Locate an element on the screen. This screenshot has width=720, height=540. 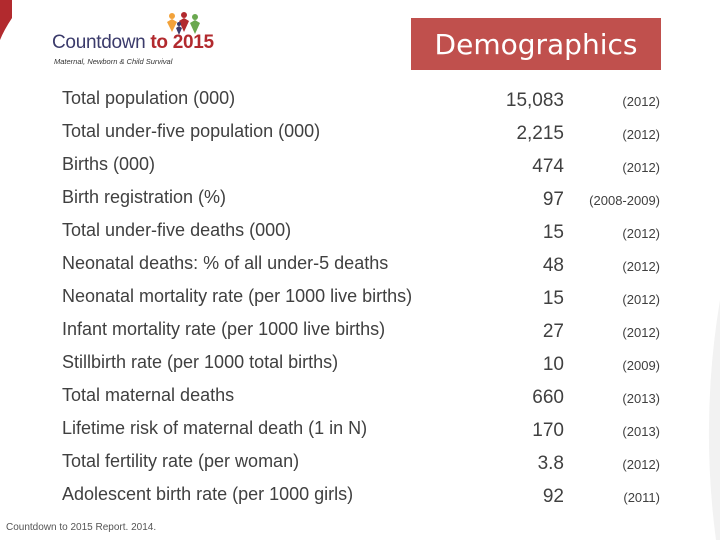
row-value: 92 is located at coordinates (553, 496).